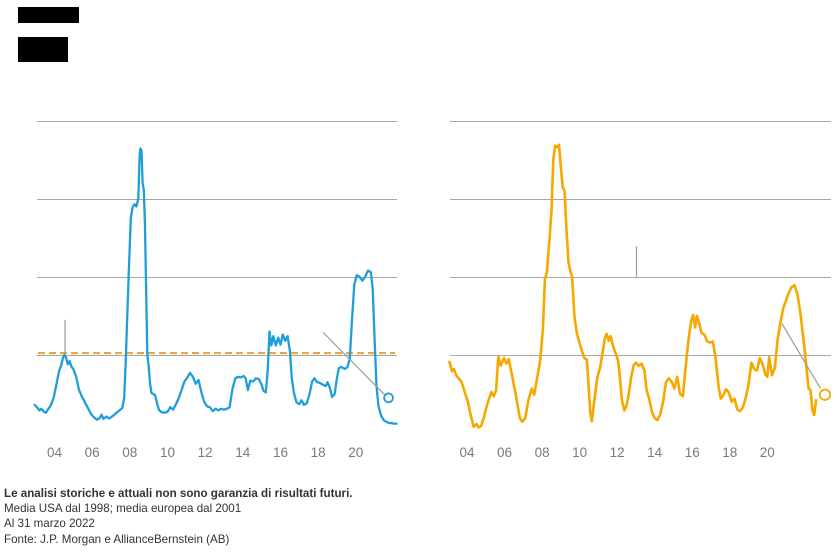  What do you see at coordinates (825, 394) in the screenshot?
I see `europa-latest-point-marker` at bounding box center [825, 394].